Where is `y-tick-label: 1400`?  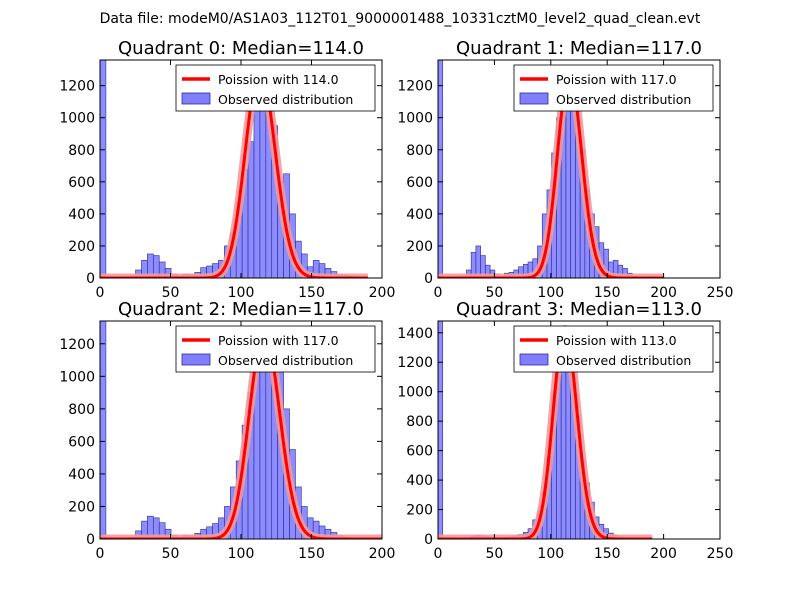
y-tick-label: 1400 is located at coordinates (415, 334).